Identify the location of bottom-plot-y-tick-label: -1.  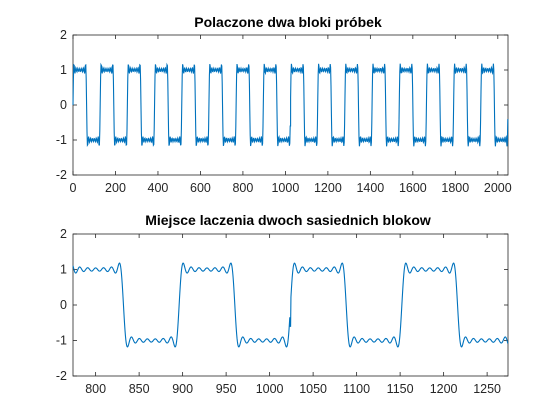
(61, 341).